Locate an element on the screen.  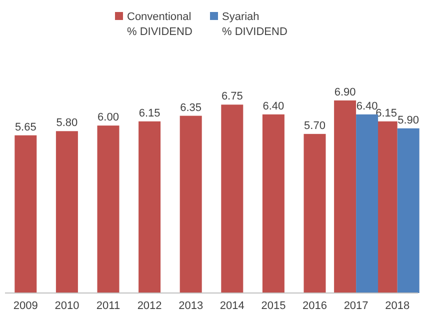
x-tick-label: 2017 is located at coordinates (356, 306).